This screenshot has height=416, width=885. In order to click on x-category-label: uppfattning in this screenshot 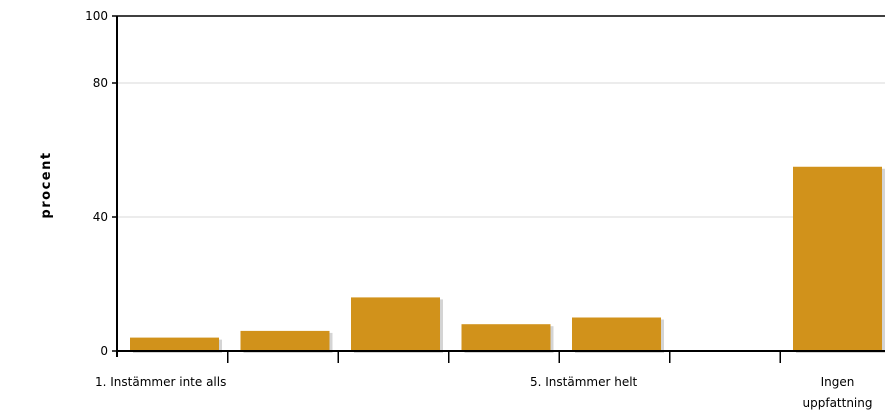, I will do `click(838, 403)`.